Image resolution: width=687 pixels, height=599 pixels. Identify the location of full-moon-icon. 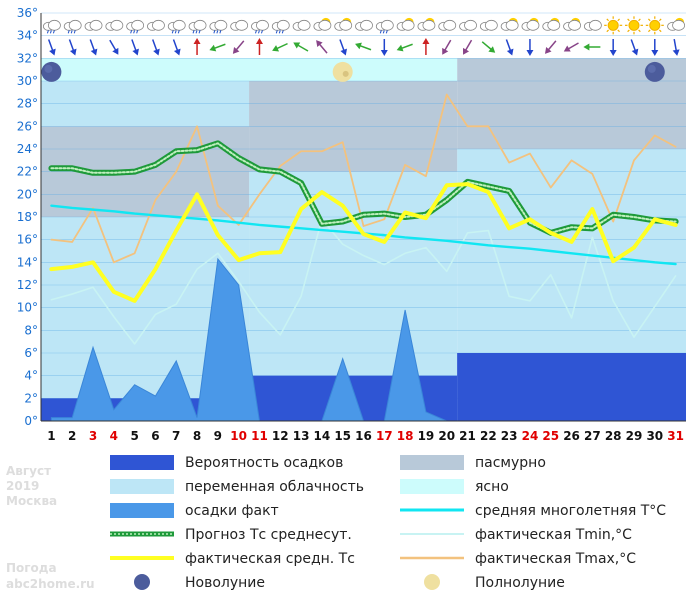
(342, 71).